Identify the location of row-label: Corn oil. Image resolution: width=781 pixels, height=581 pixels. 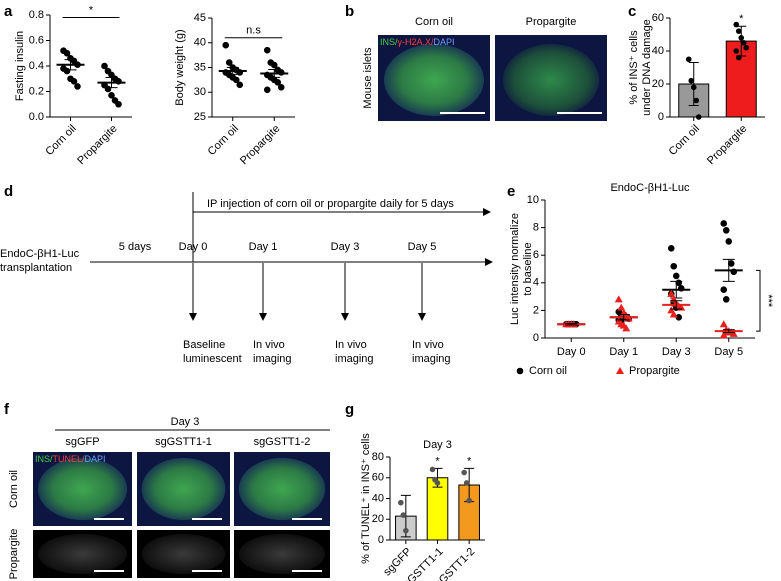
(14, 489).